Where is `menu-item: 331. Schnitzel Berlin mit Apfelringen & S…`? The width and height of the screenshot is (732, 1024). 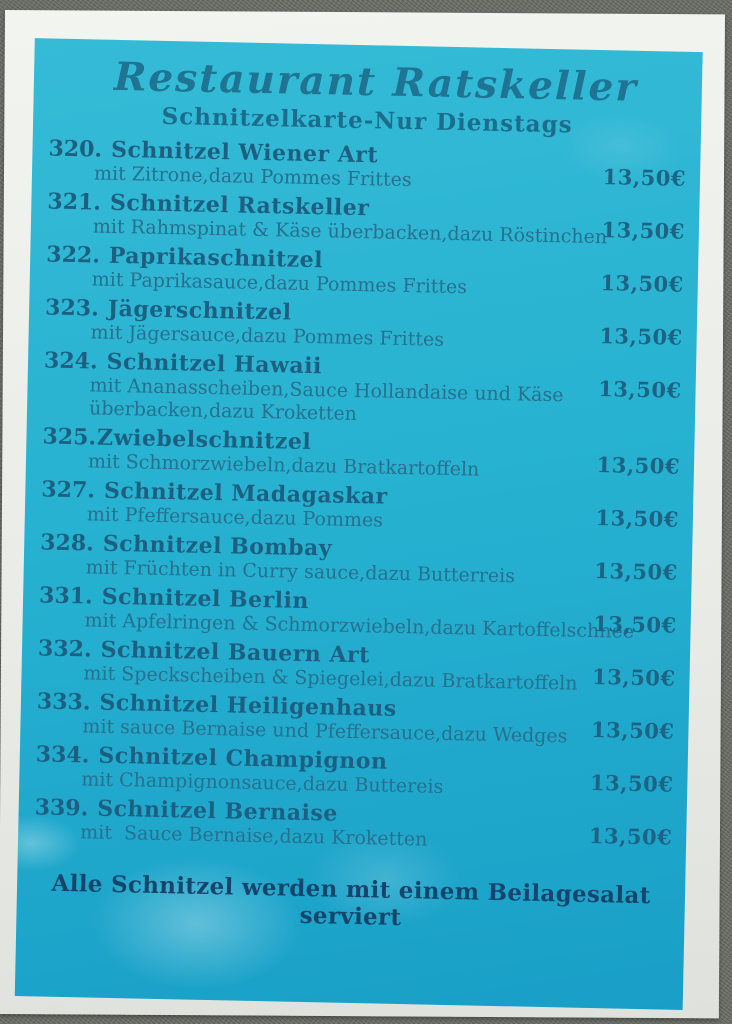
menu-item: 331. Schnitzel Berlin mit Apfelringen & S… is located at coordinates (356, 613).